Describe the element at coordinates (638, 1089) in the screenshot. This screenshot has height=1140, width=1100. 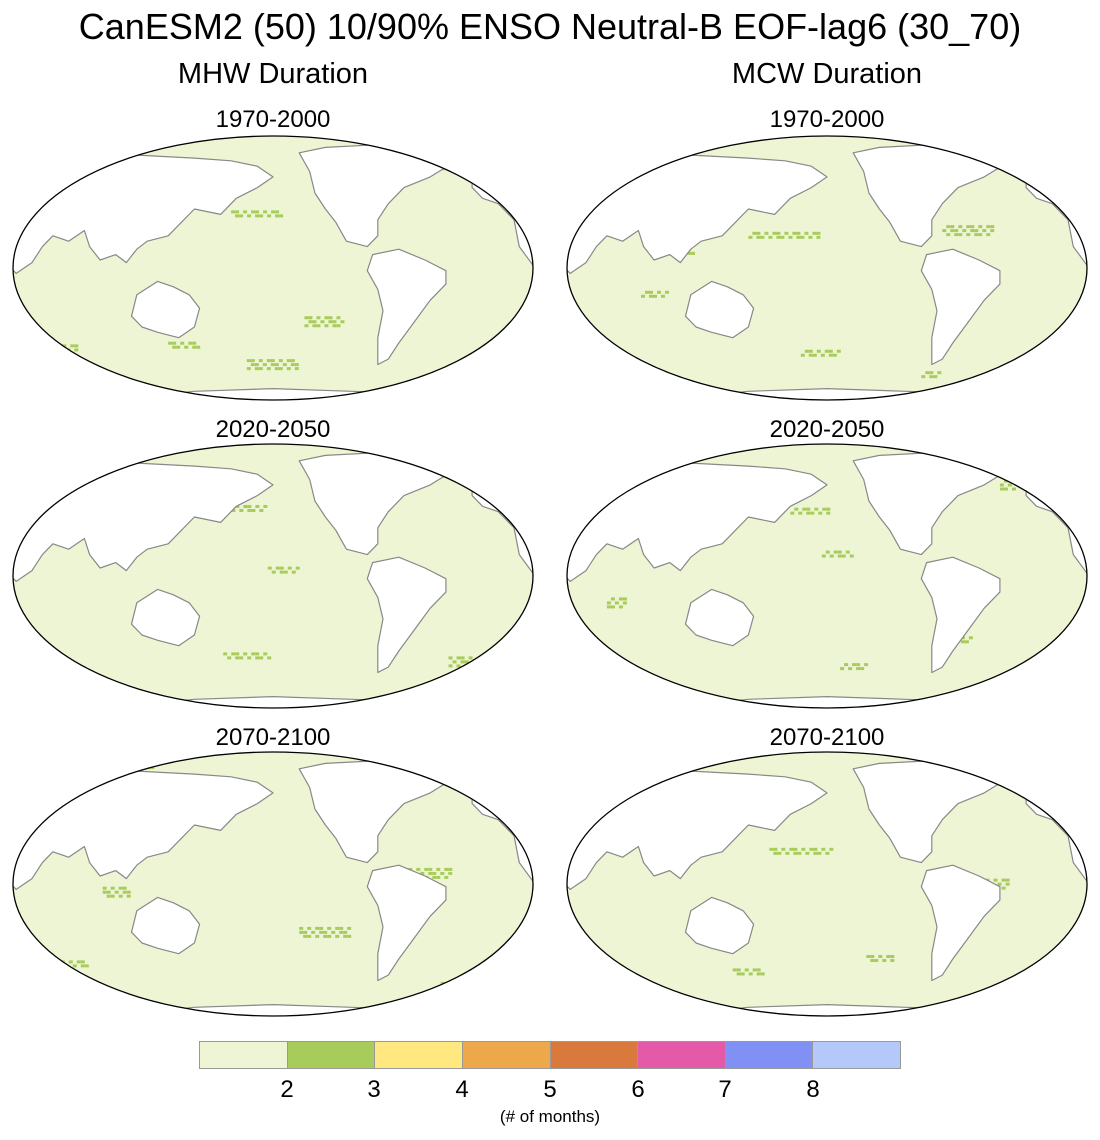
I see `colorbar-tick-6: 6` at that location.